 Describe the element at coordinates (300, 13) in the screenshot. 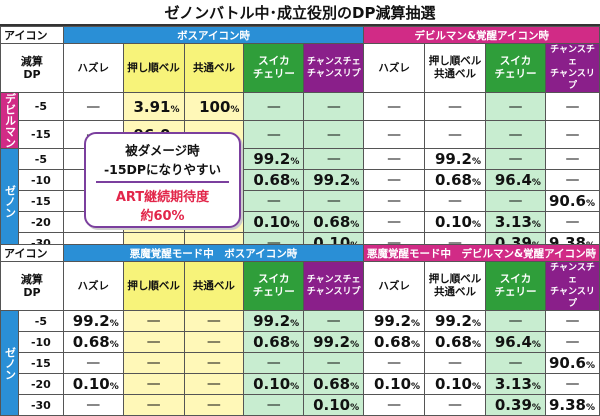

I see `page-title: ゼノンバトル中･成立役別のDP減算抽選` at that location.